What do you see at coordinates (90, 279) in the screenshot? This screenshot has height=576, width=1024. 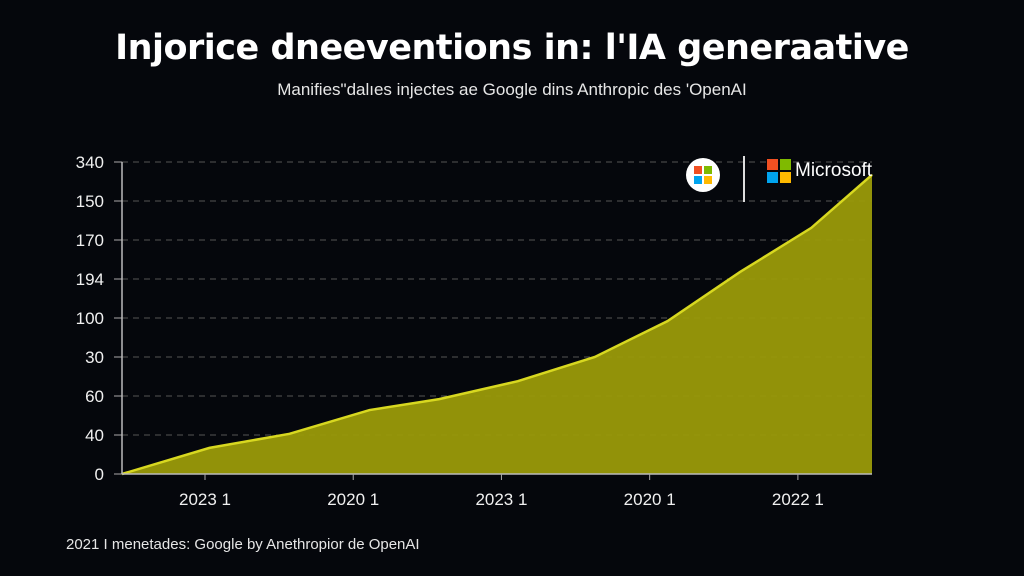 I see `y-tick-label: 194` at bounding box center [90, 279].